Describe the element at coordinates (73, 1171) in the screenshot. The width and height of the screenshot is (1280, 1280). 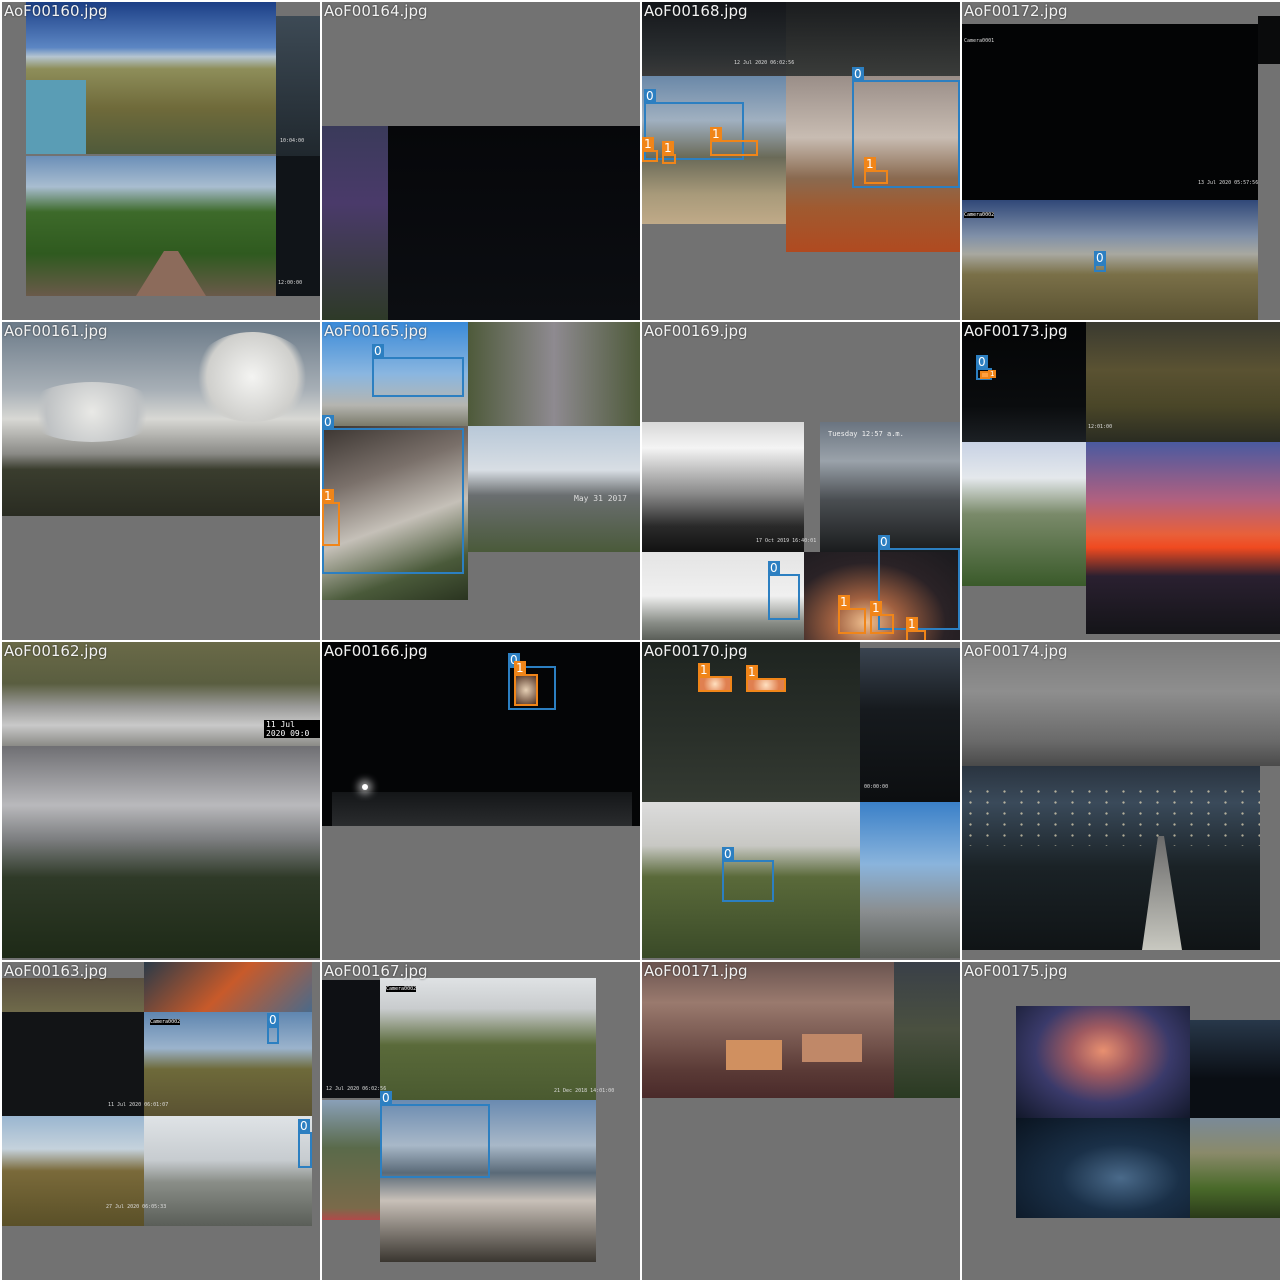
I see `photo-dry-hills` at that location.